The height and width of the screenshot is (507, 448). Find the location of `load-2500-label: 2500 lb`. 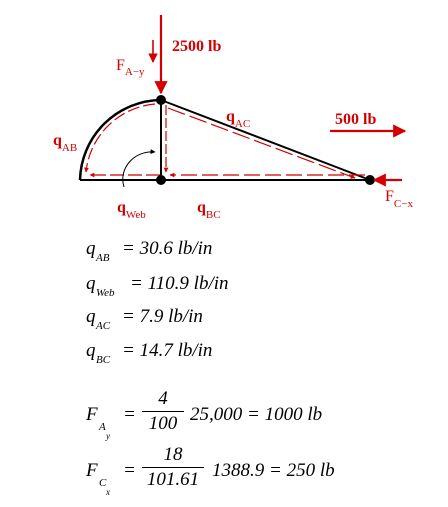

load-2500-label: 2500 lb is located at coordinates (196, 46).